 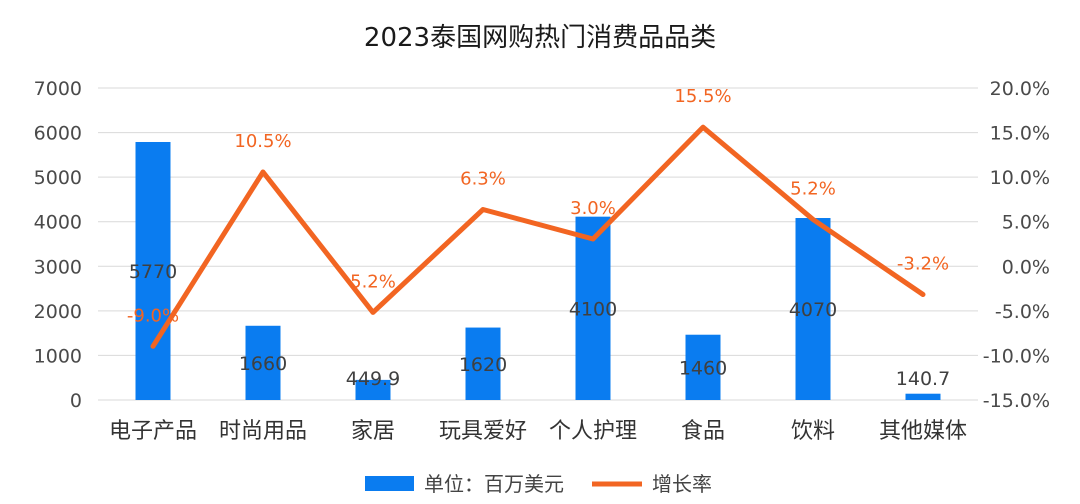 What do you see at coordinates (373, 431) in the screenshot?
I see `x-category-label: 家居` at bounding box center [373, 431].